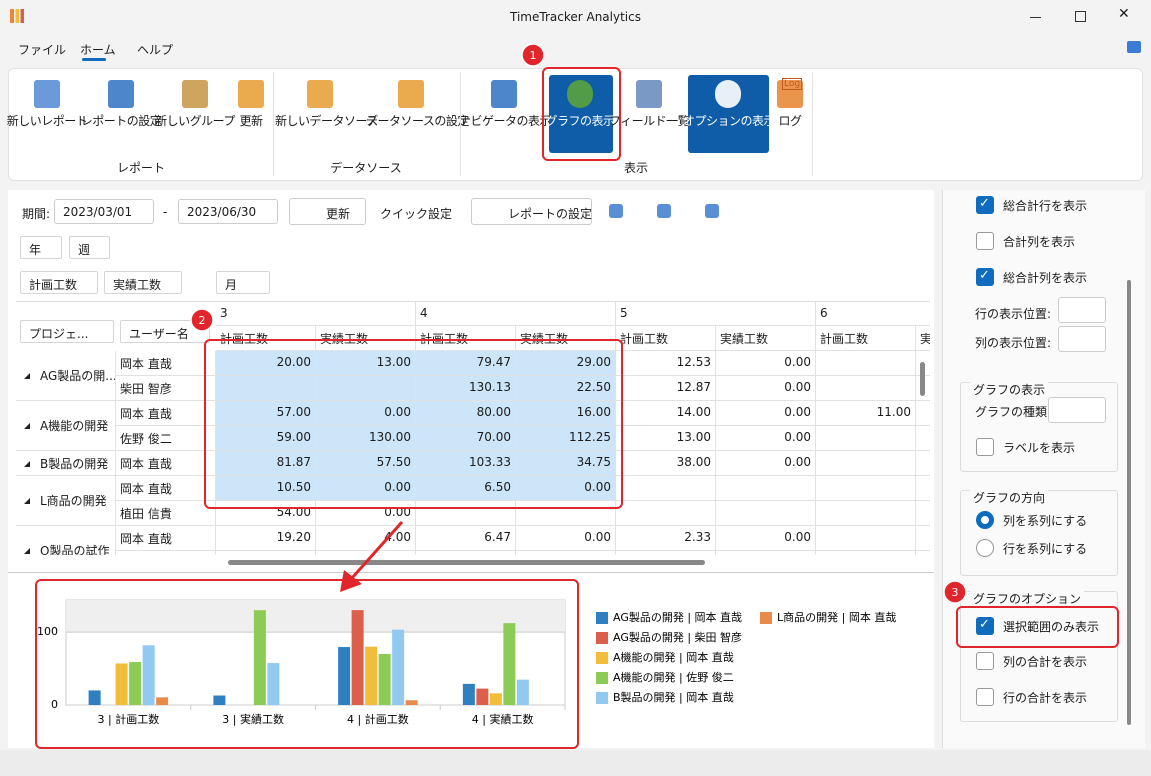 This screenshot has width=1151, height=776. Describe the element at coordinates (89, 247) in the screenshot. I see `field-button: 週` at that location.